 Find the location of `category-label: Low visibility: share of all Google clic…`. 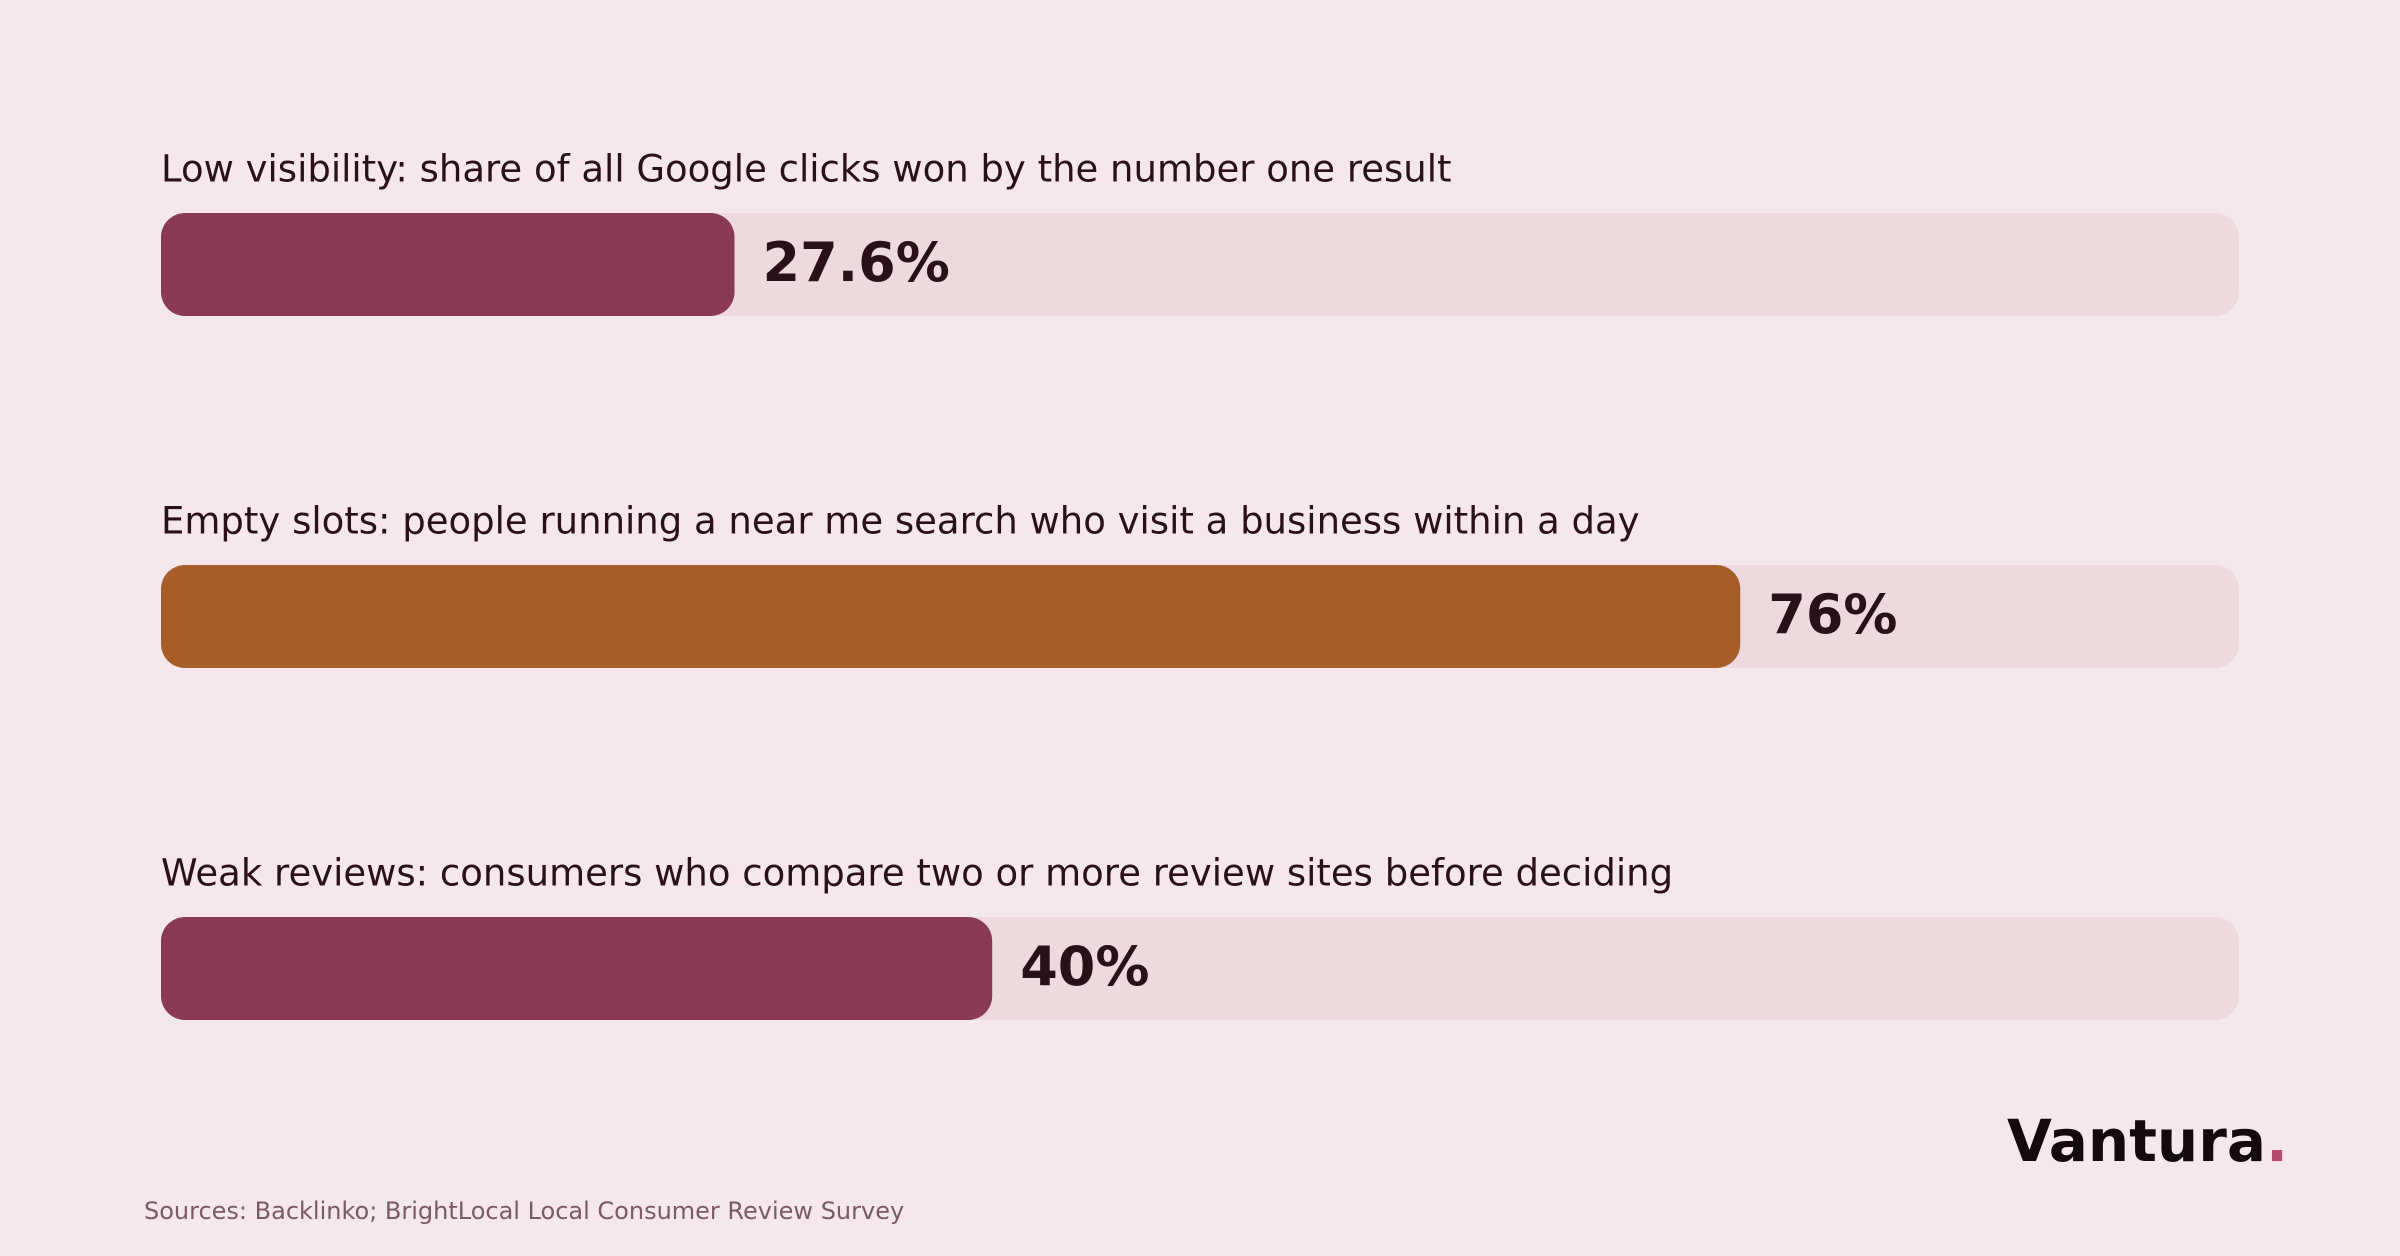

category-label: Low visibility: share of all Google clic… is located at coordinates (806, 169).